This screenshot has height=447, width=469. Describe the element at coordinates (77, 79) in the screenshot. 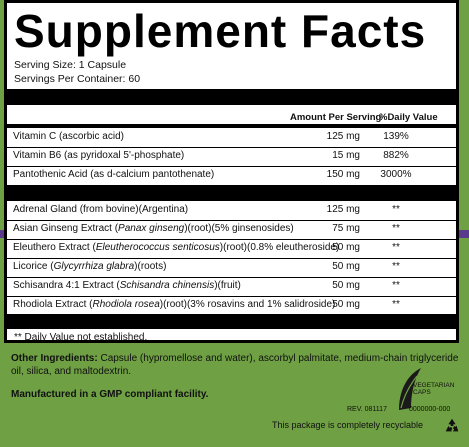

I see `servings-per-container: Servings Per Container: 60` at that location.